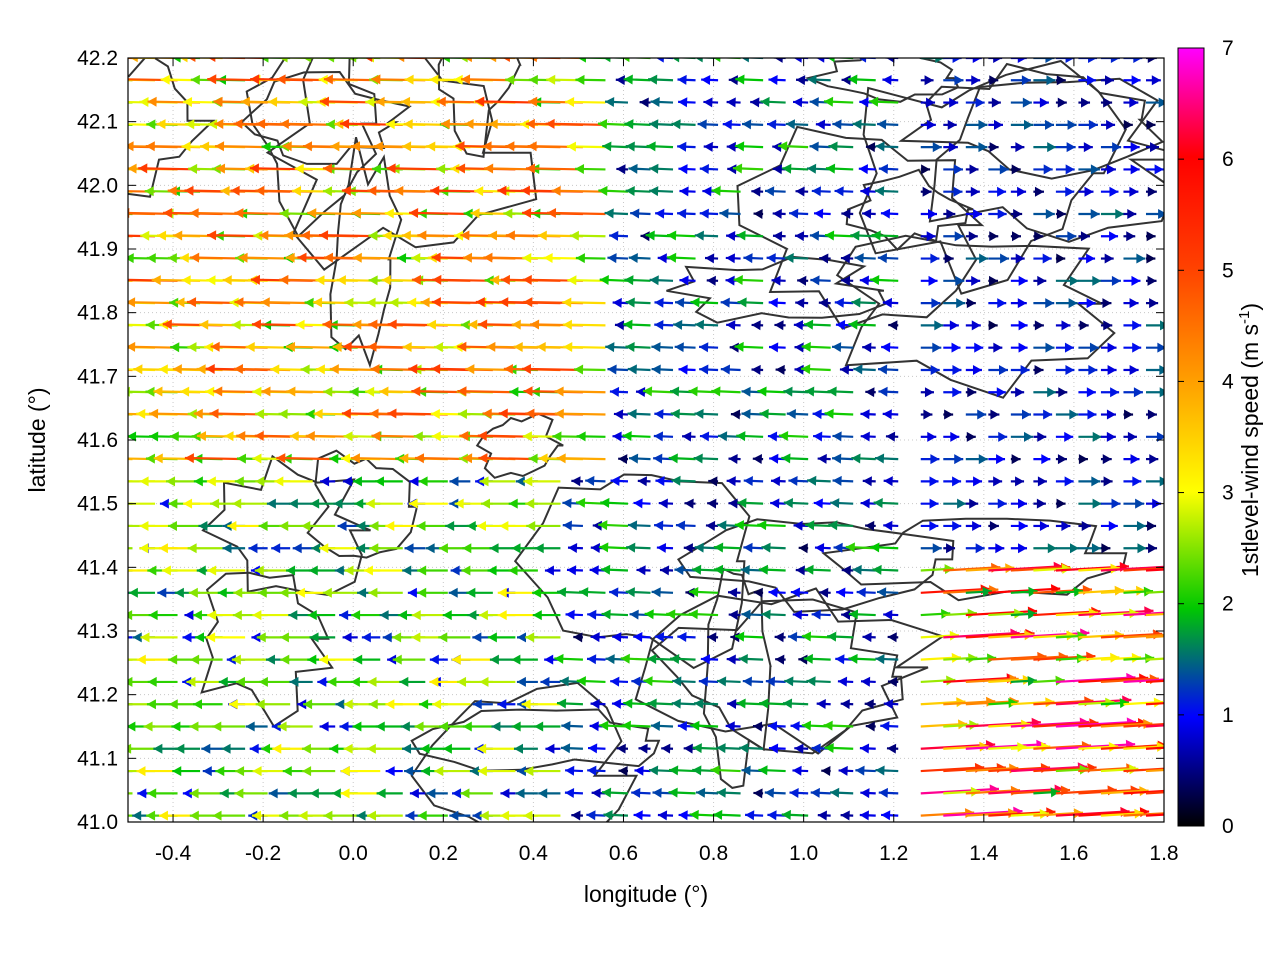  Describe the element at coordinates (1228, 270) in the screenshot. I see `colorbar-tick-label: 5` at that location.